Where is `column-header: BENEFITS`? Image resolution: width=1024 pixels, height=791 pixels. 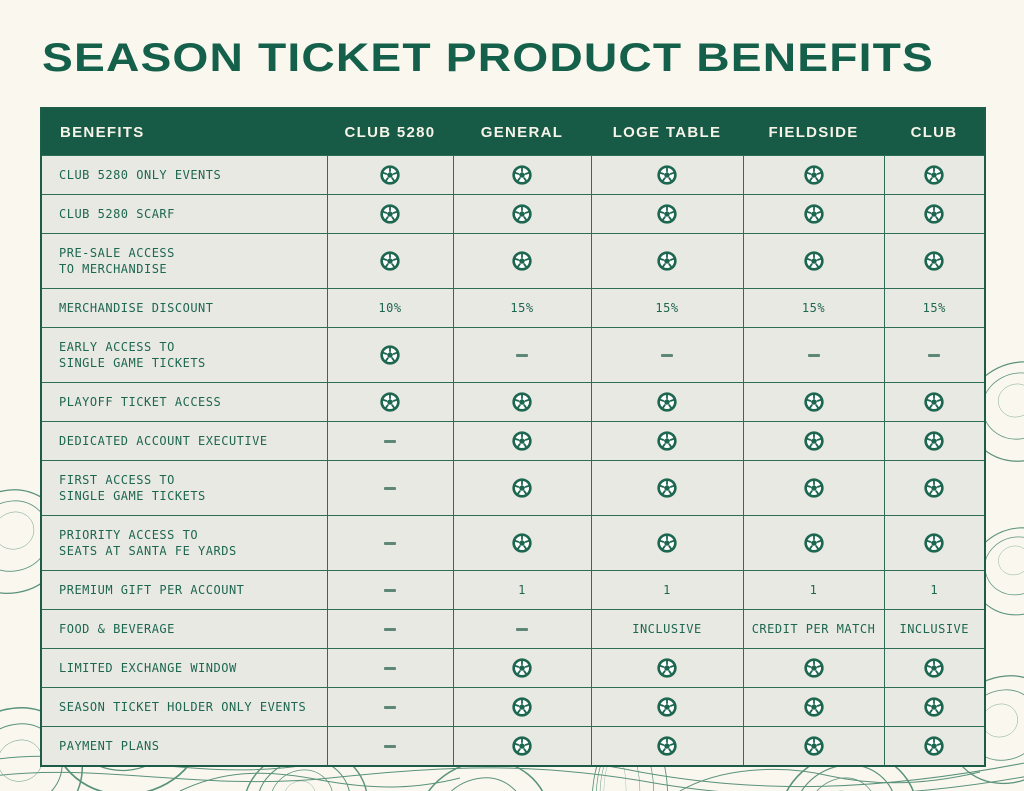
column-header: BENEFITS is located at coordinates (184, 132).